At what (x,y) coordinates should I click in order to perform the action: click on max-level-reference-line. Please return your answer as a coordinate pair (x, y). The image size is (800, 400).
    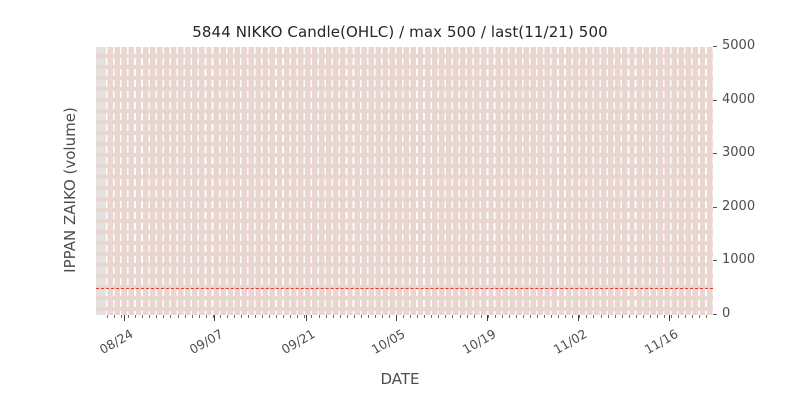
    Looking at the image, I should click on (404, 289).